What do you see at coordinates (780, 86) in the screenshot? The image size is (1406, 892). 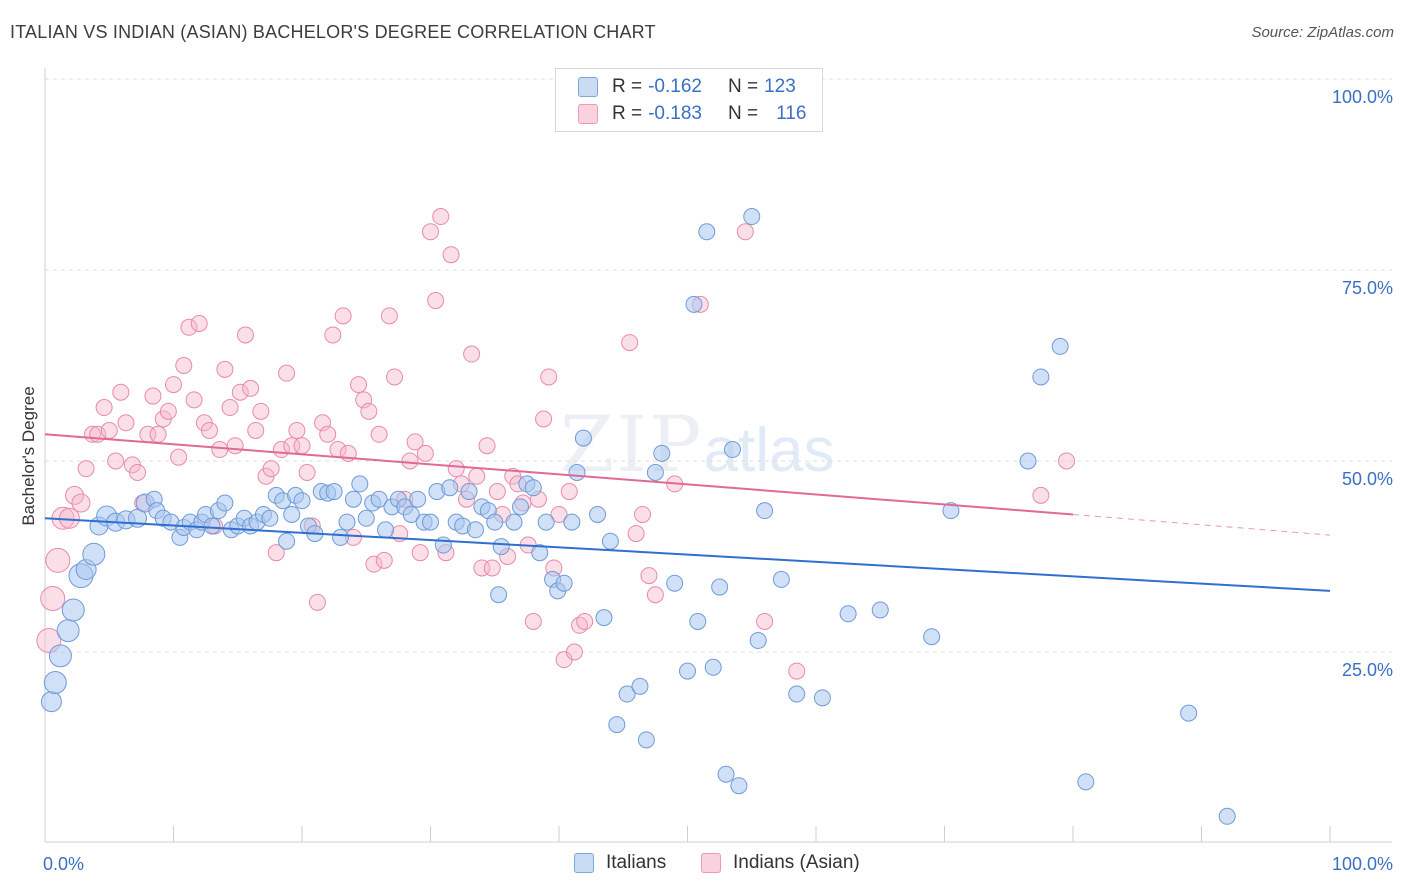 I see `n-value-italians: 123` at bounding box center [780, 86].